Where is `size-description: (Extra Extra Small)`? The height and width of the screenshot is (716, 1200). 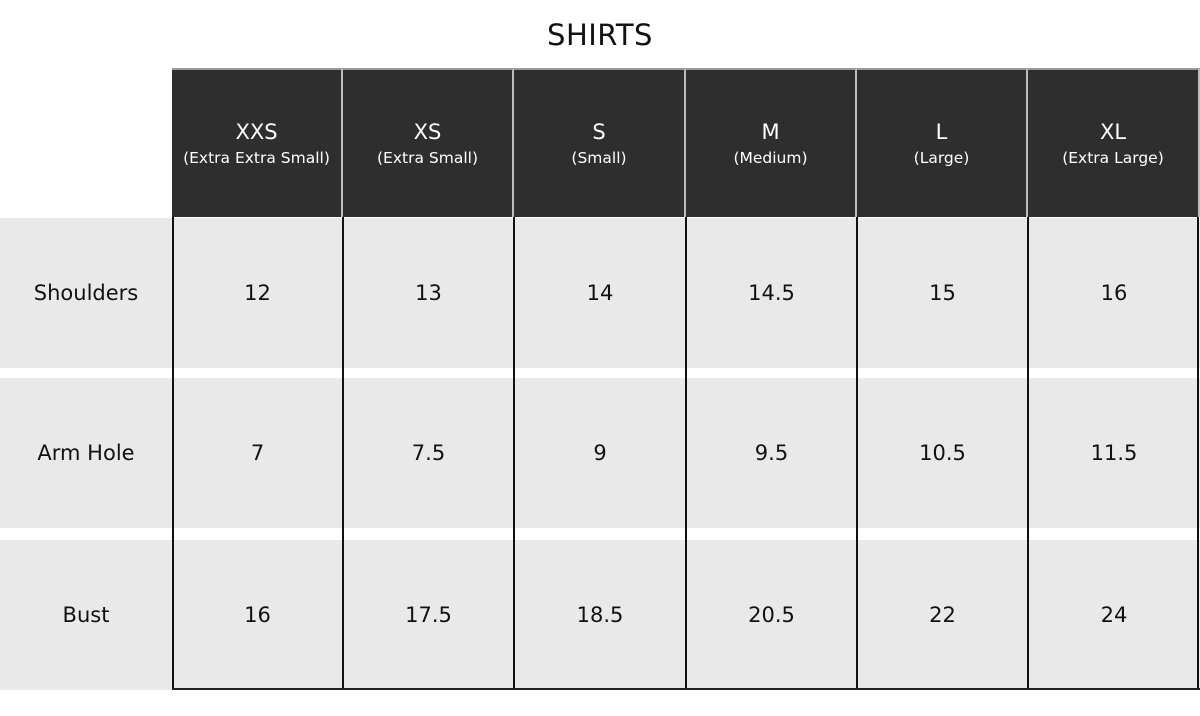
size-description: (Extra Extra Small) is located at coordinates (256, 157).